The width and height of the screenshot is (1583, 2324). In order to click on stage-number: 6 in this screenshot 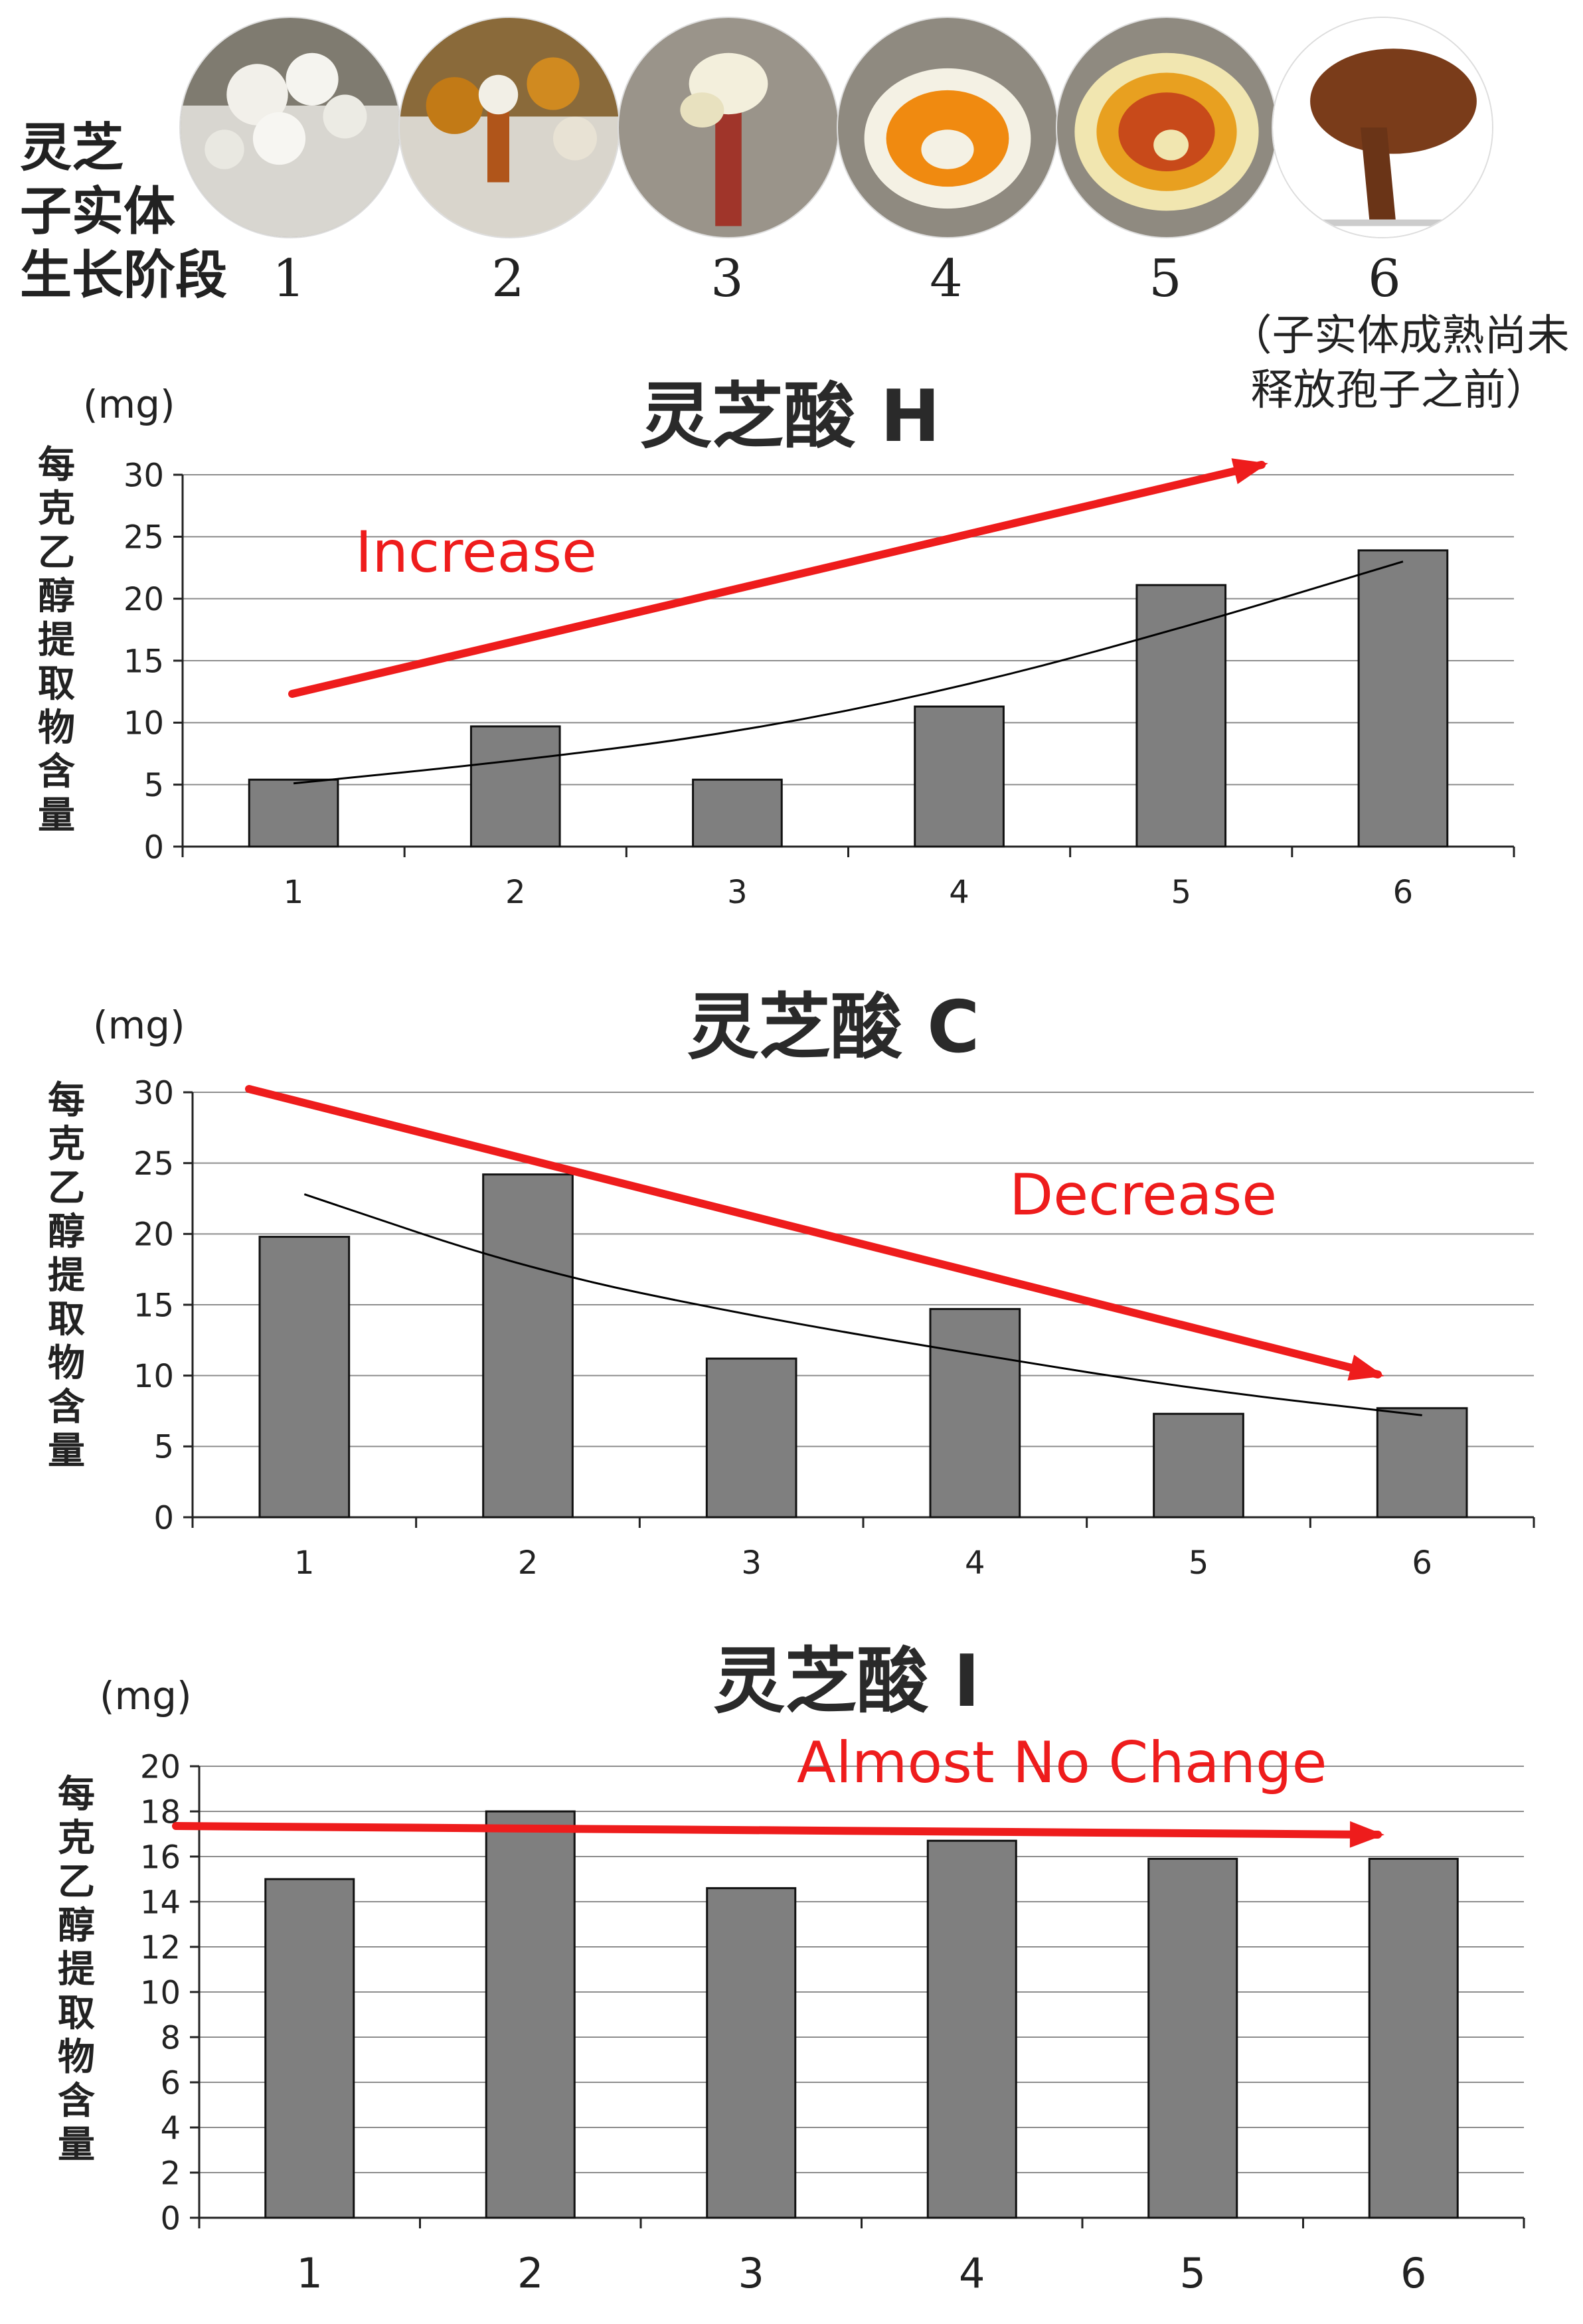, I will do `click(1384, 279)`.